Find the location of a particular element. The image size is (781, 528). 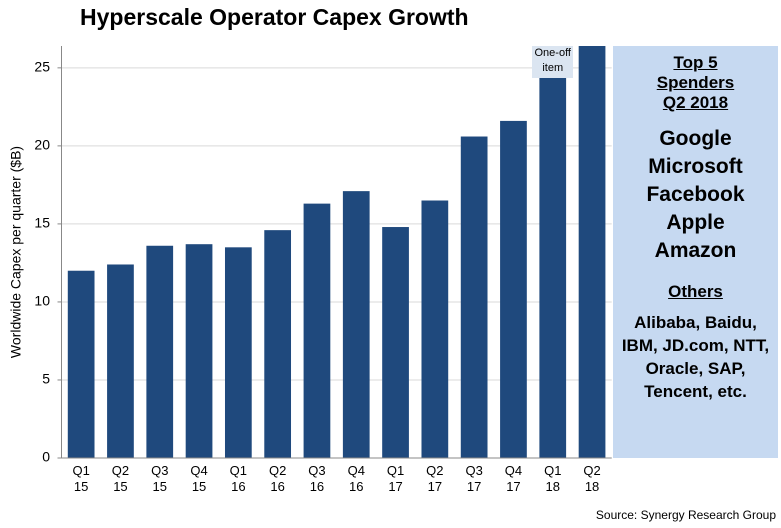

x-tick-label: Q2 18 is located at coordinates (592, 478).